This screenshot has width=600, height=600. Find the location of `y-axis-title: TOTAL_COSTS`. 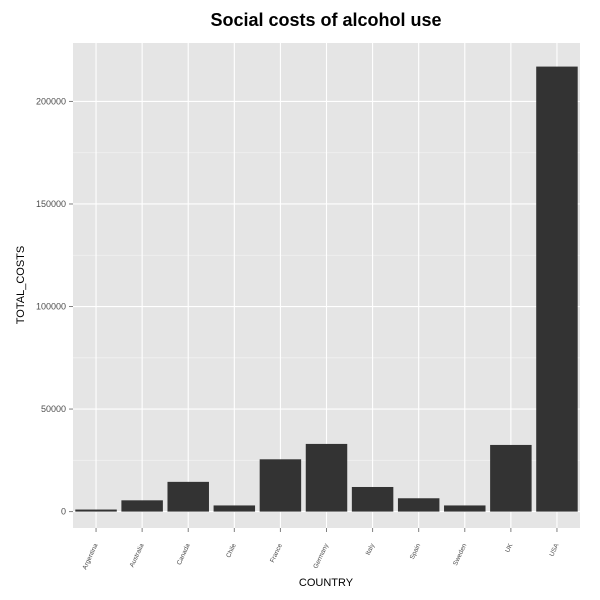

y-axis-title: TOTAL_COSTS is located at coordinates (21, 285).